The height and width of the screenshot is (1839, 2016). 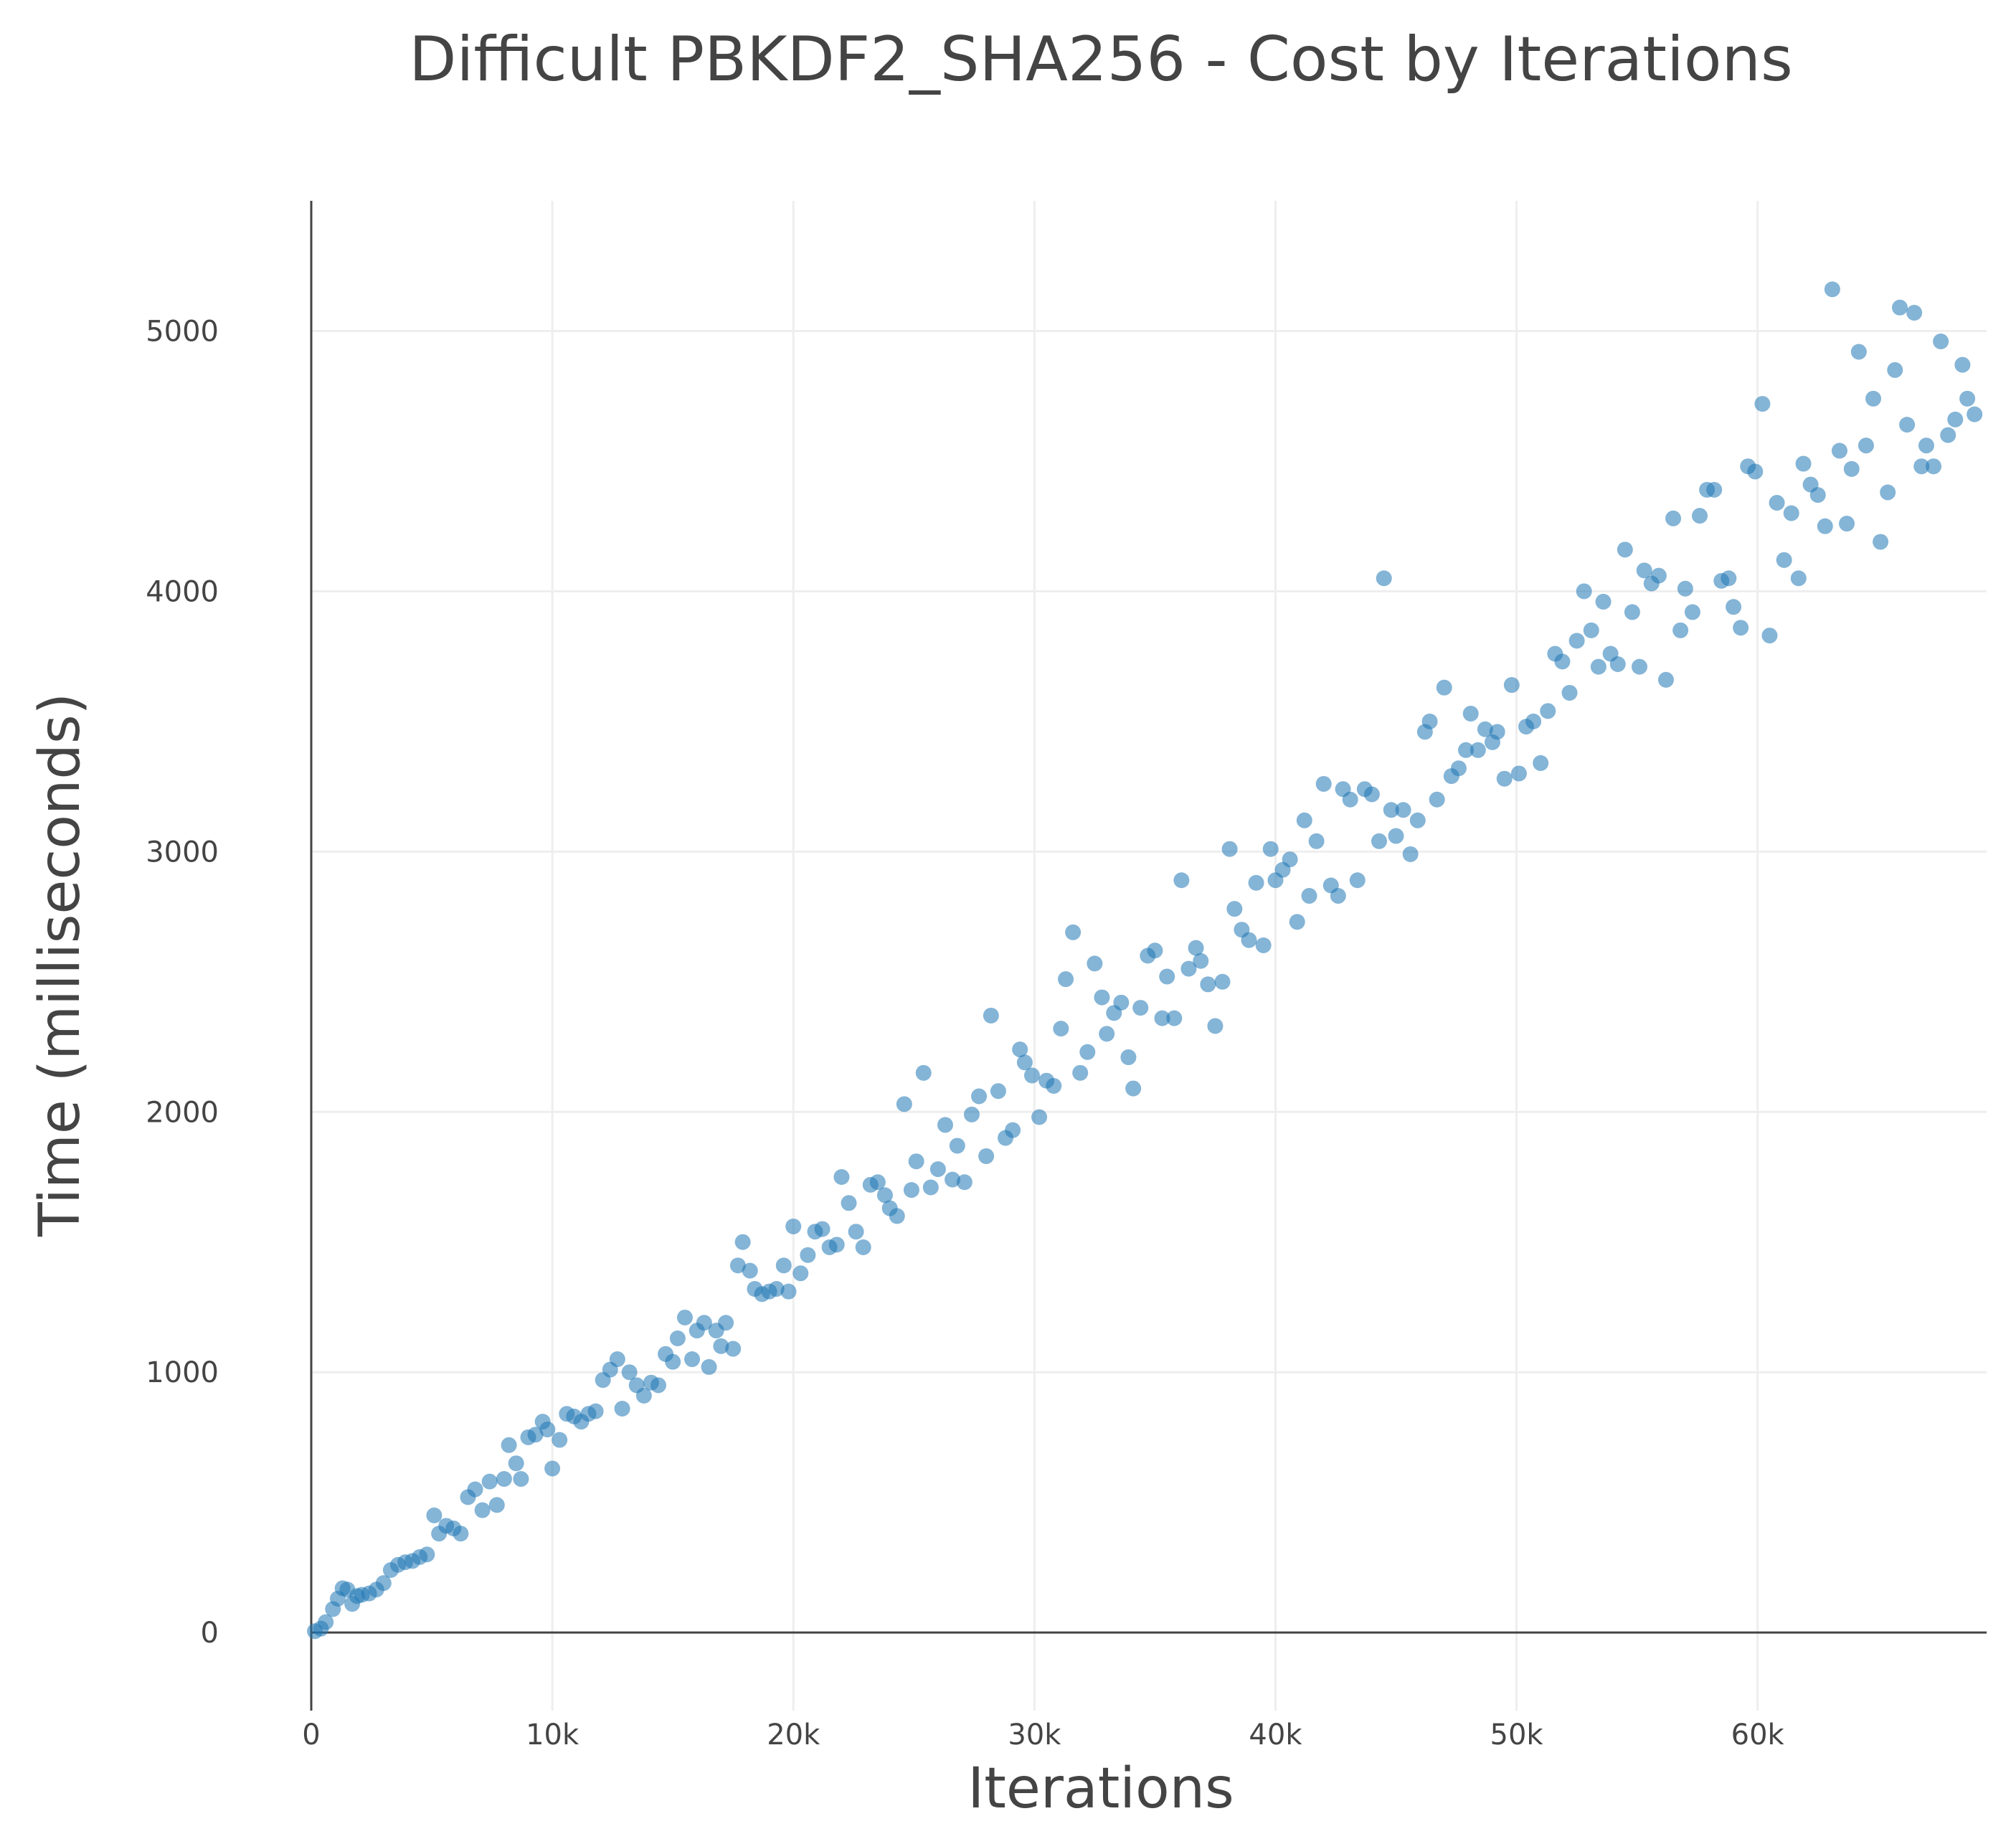 I want to click on x-tick-label: 30k, so click(x=1034, y=1735).